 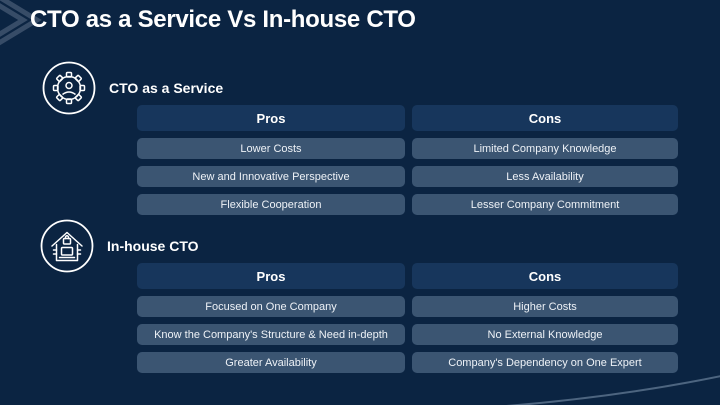 I want to click on cons-row: Less Availability, so click(x=545, y=176).